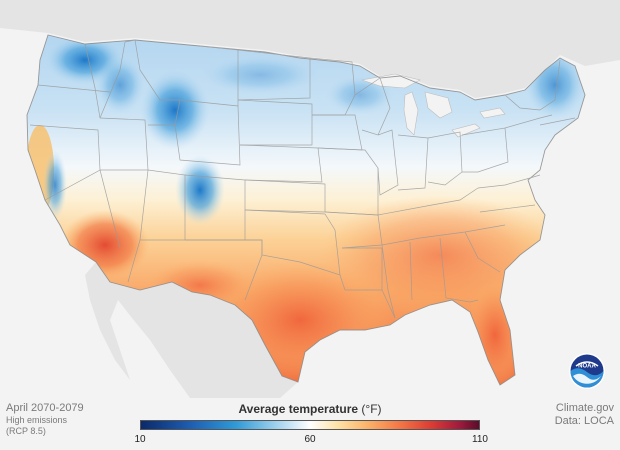 The height and width of the screenshot is (450, 620). I want to click on rcp-label: (RCP 8.5), so click(26, 430).